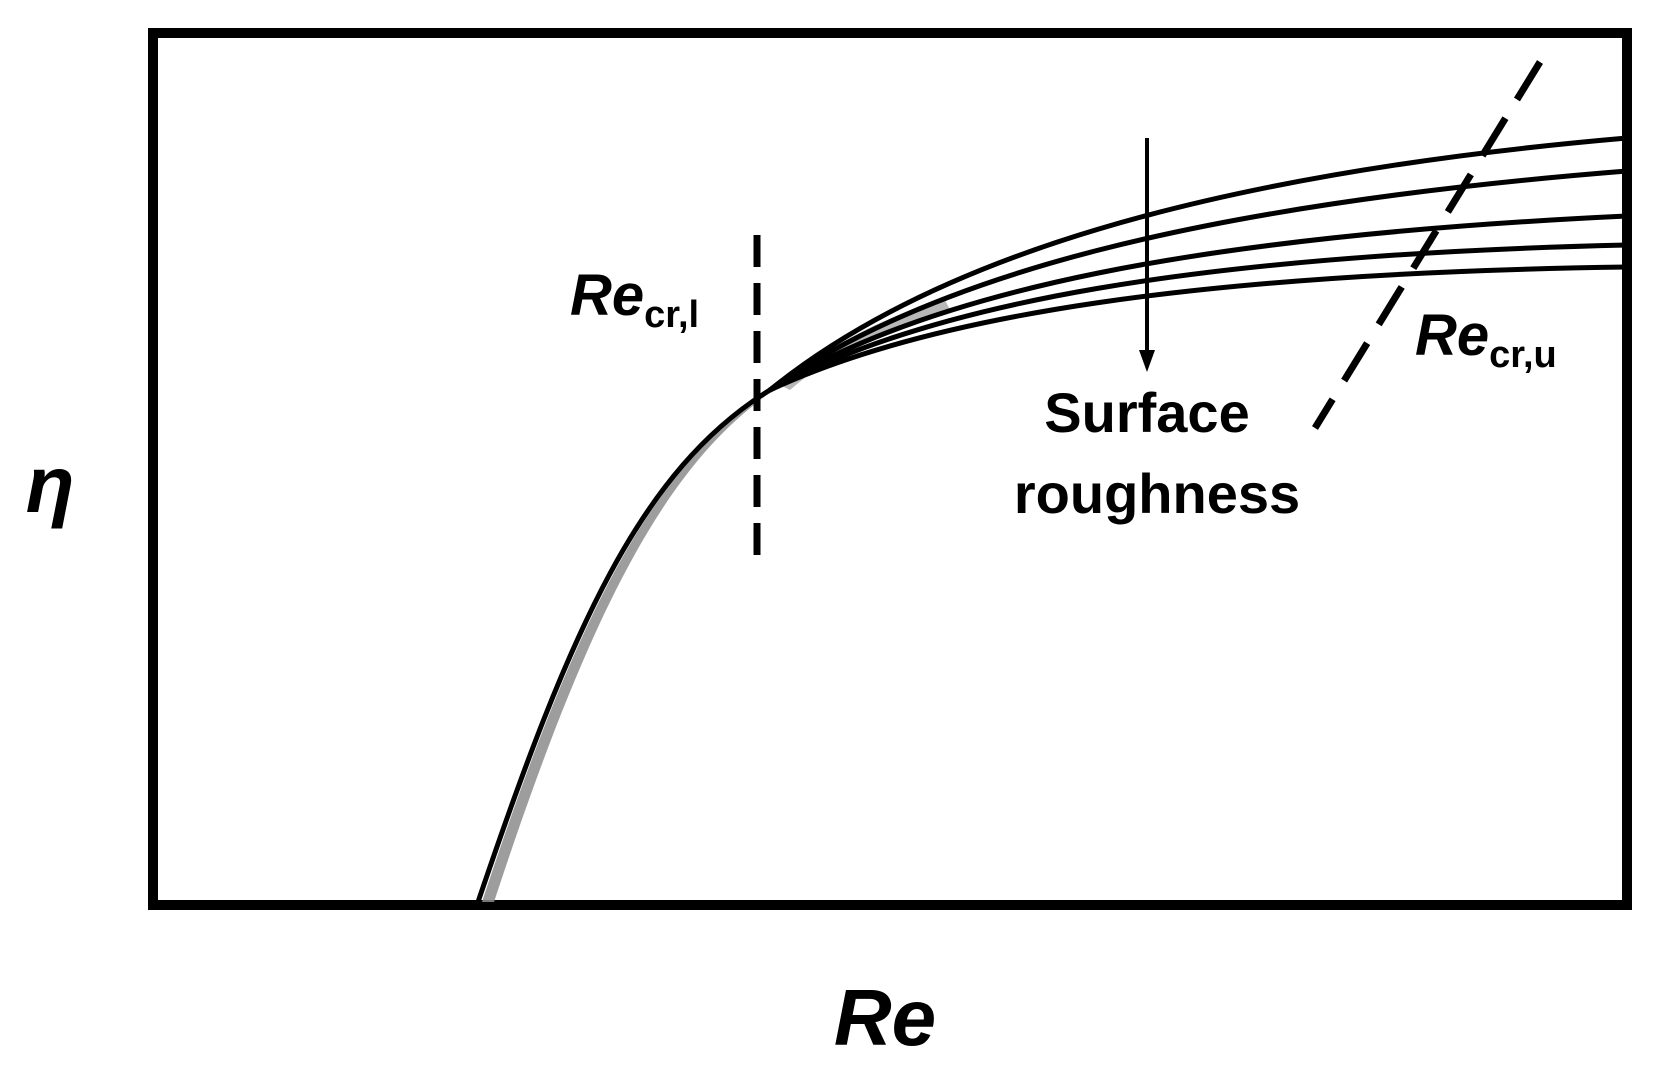 The image size is (1659, 1071). Describe the element at coordinates (624, 649) in the screenshot. I see `curve-shading-band` at that location.